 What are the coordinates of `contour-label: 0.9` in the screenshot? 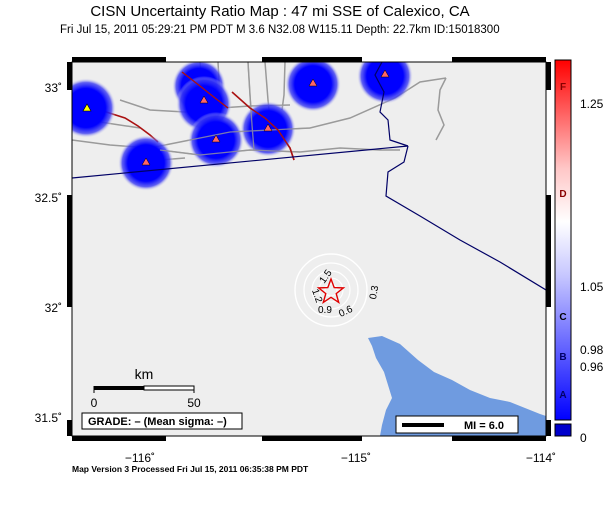 It's located at (325, 310).